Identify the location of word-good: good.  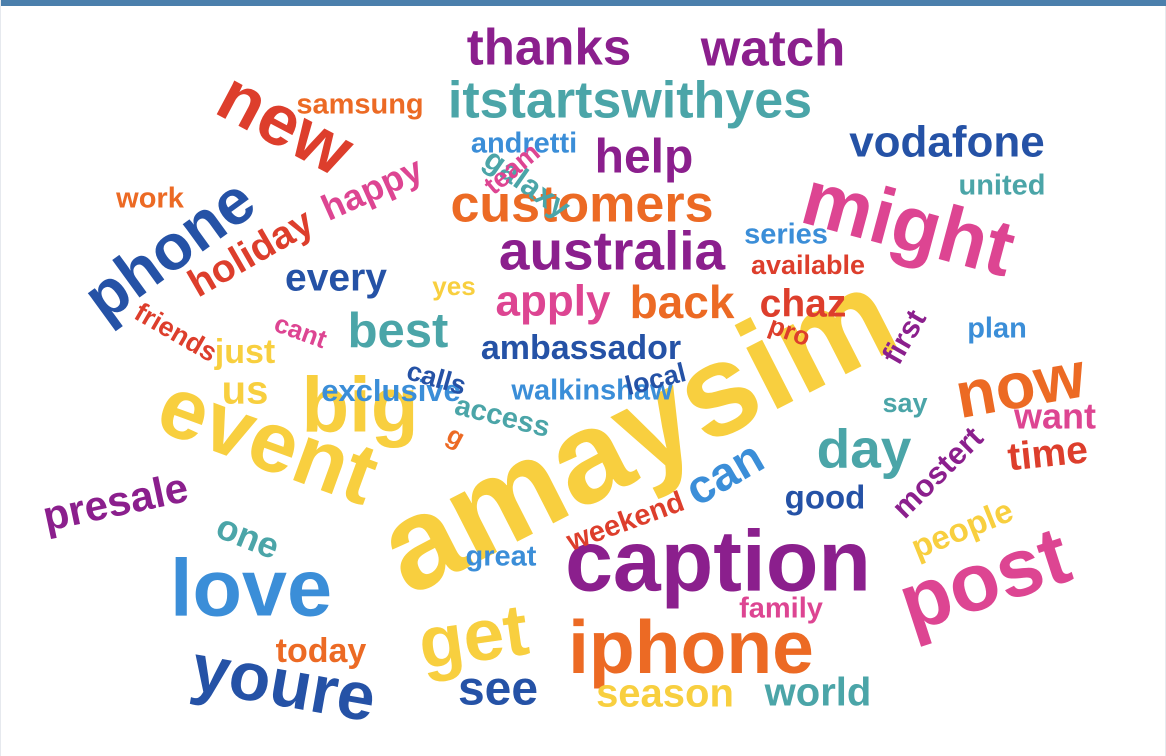
(825, 497).